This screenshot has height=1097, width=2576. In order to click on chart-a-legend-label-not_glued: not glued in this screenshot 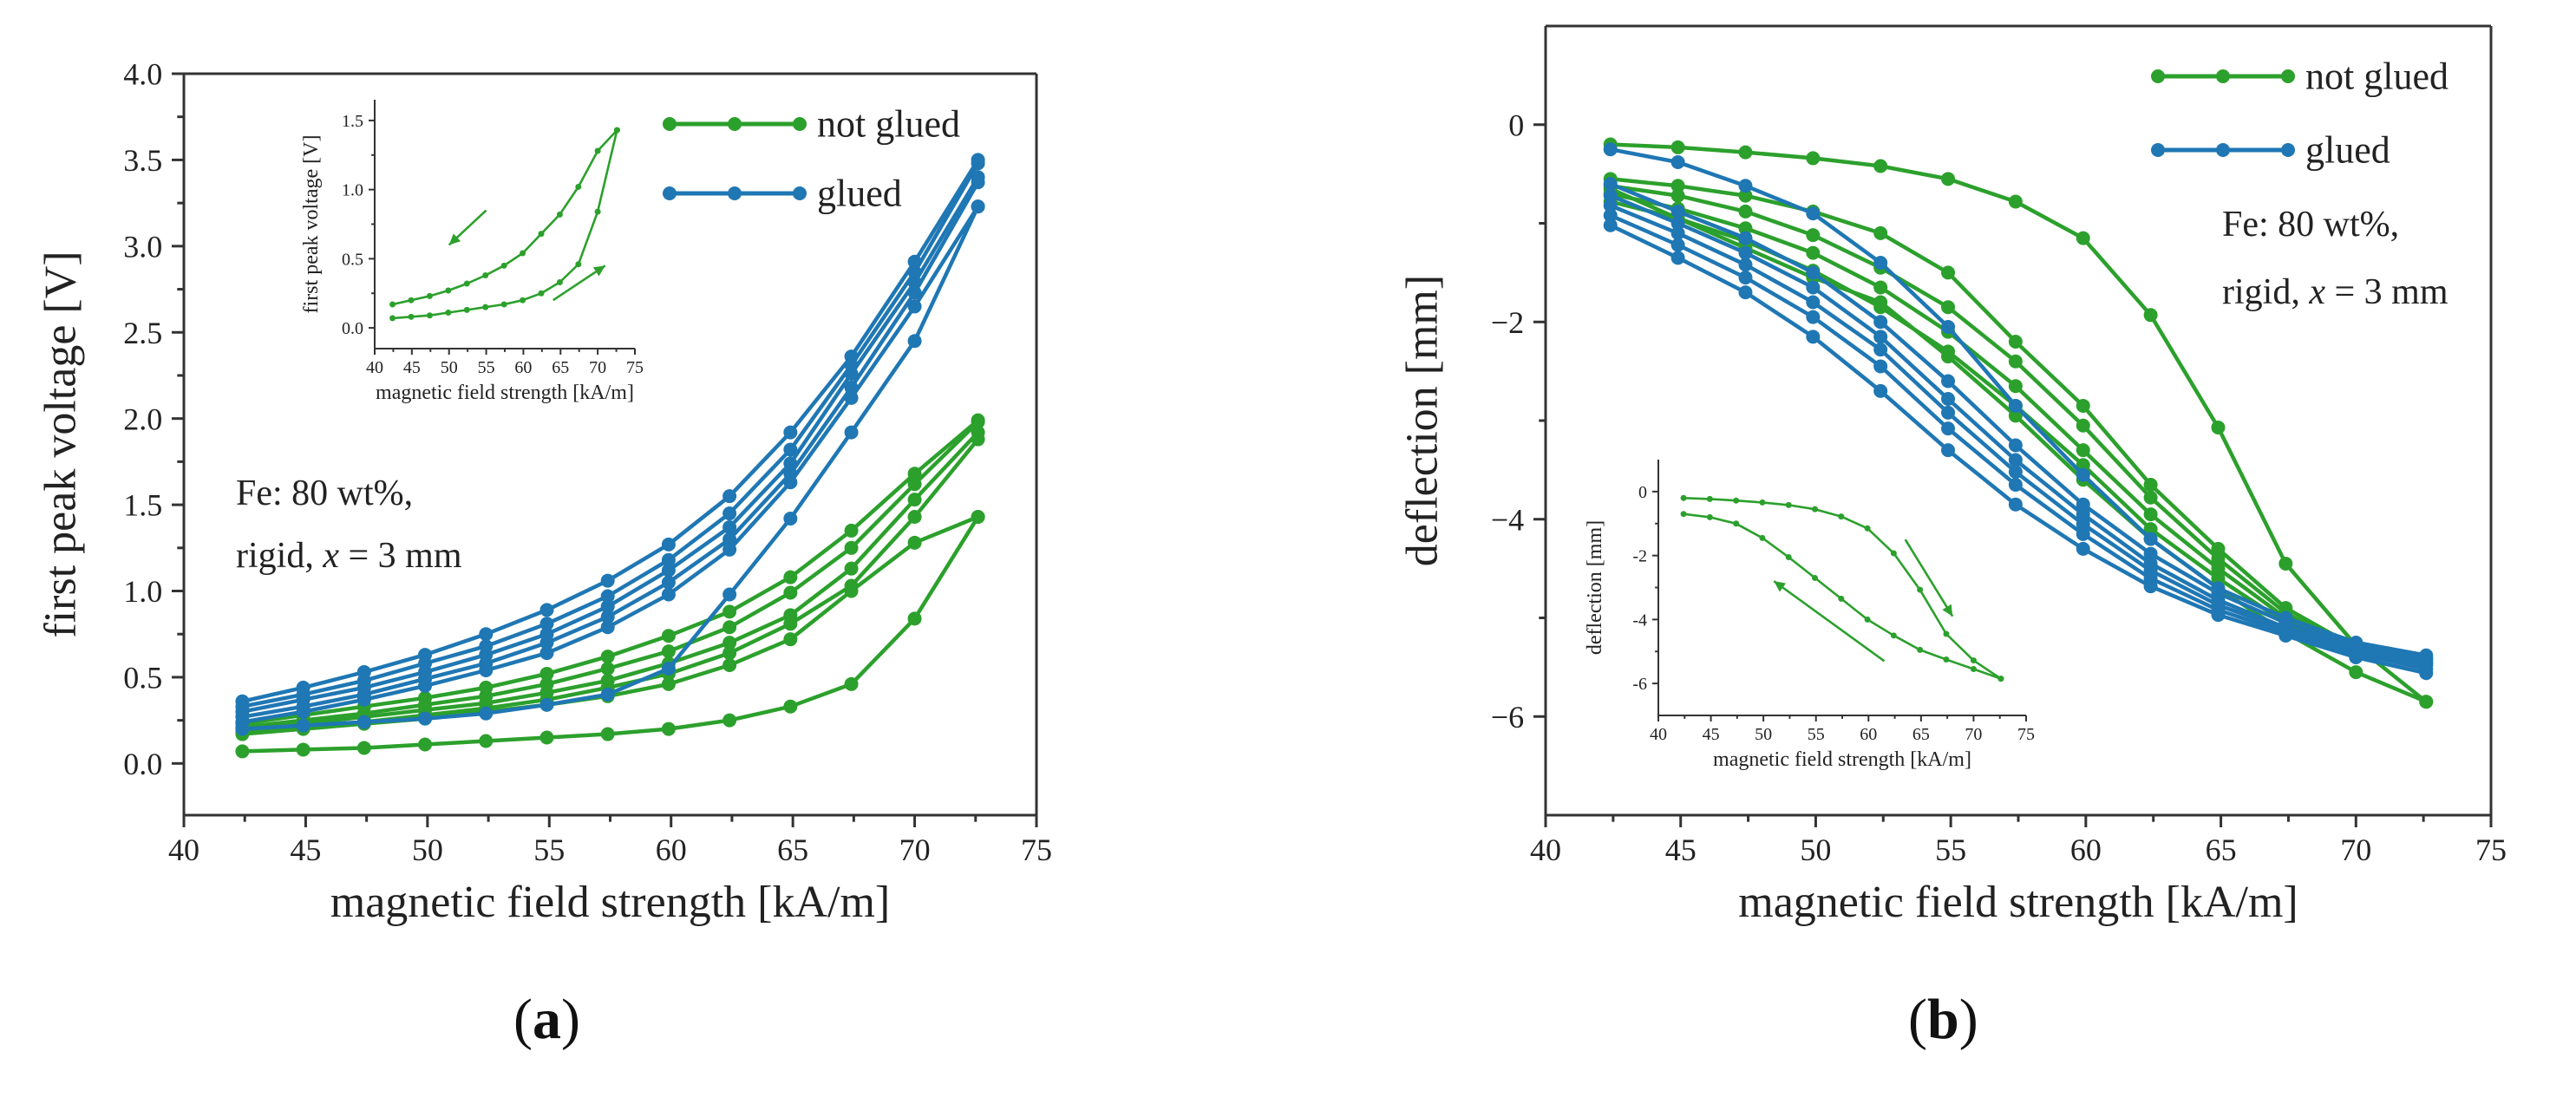, I will do `click(888, 124)`.